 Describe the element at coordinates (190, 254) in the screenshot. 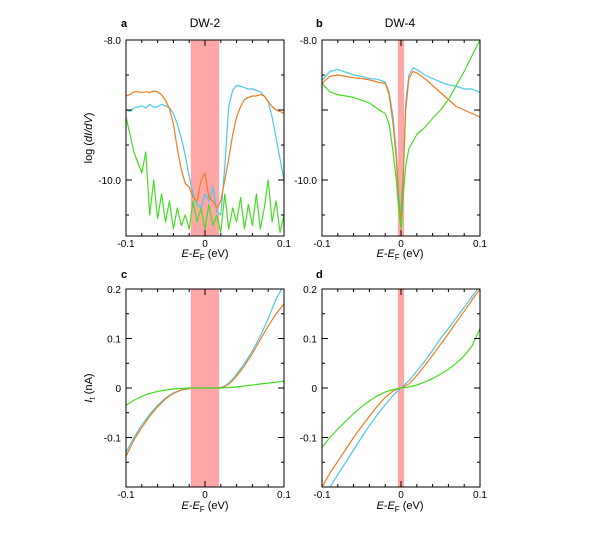

I see `panel-a-xlabel-main: E-E` at that location.